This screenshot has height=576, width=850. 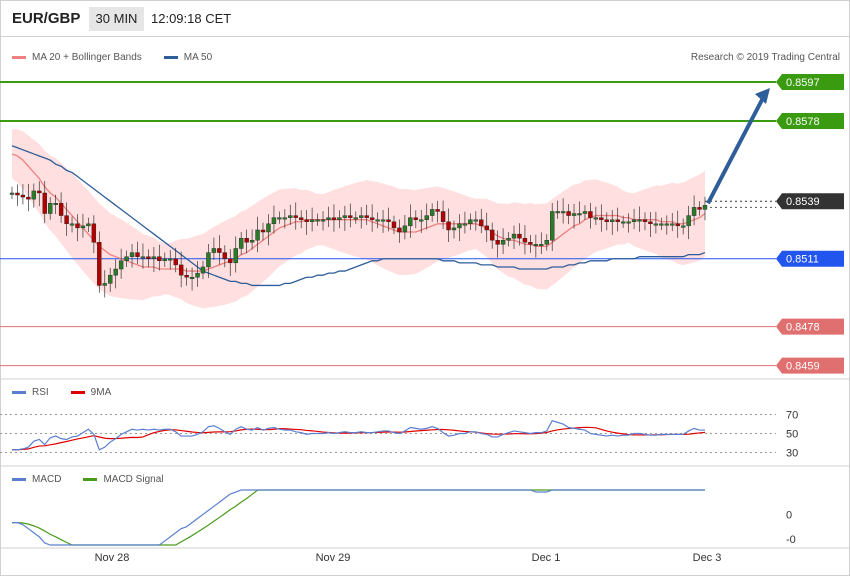 I want to click on copyright-text: Research © 2019 Trading Central, so click(x=765, y=57).